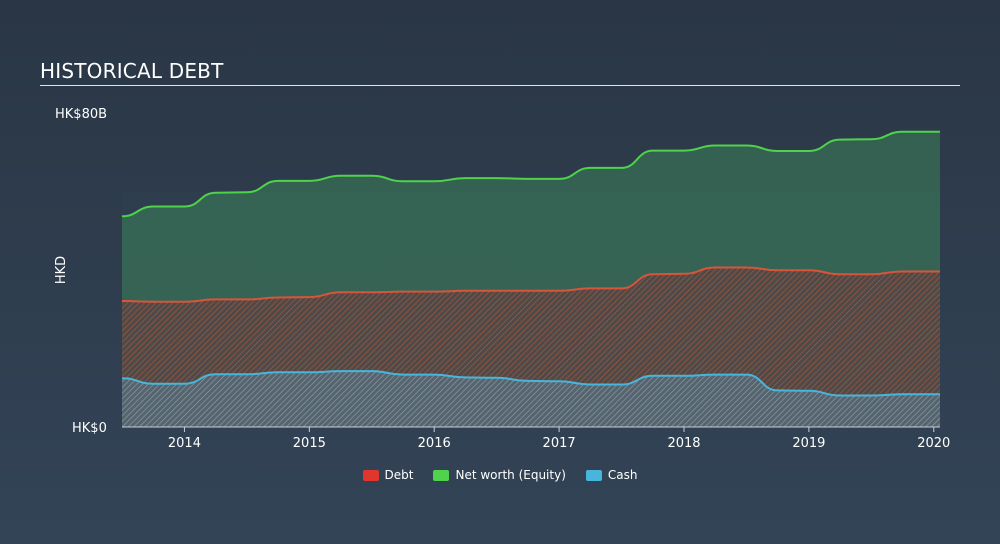 This screenshot has width=1000, height=544. I want to click on legend-item-debt: Debt, so click(388, 475).